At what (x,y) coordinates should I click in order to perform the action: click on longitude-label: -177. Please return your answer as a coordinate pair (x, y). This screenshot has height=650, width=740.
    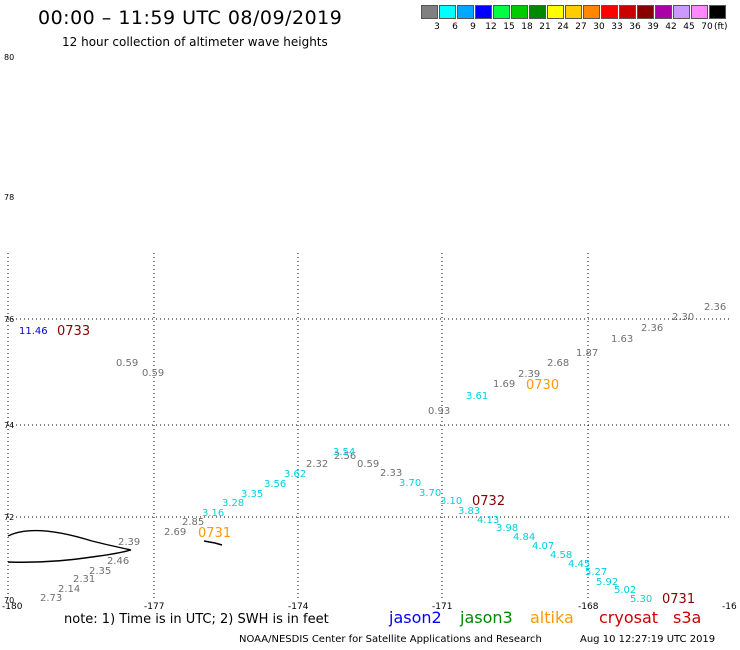
    Looking at the image, I should click on (154, 606).